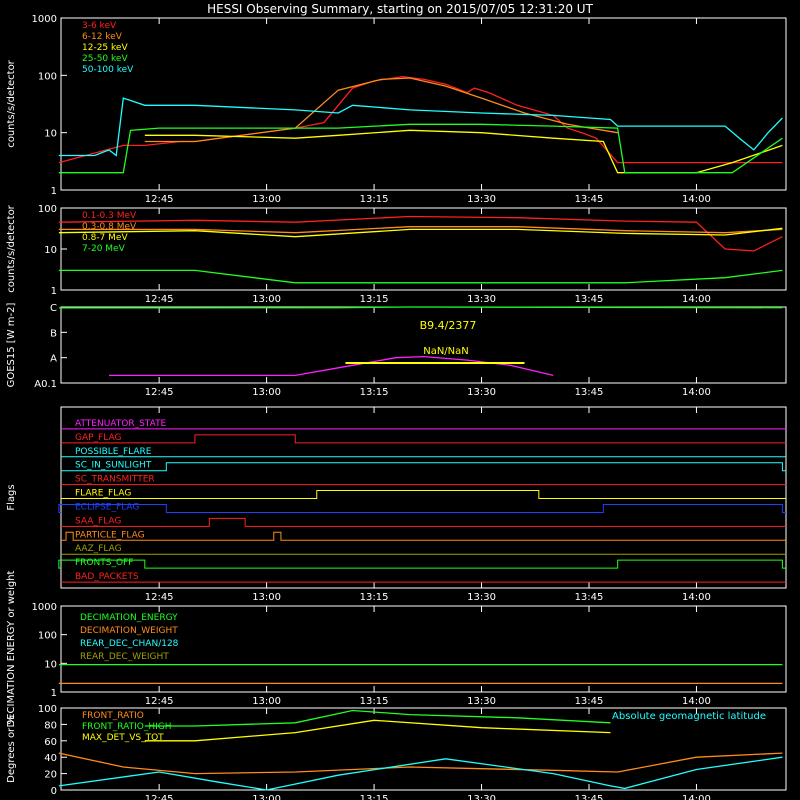 The image size is (800, 800). I want to click on y-tick-label: 40, so click(50, 758).